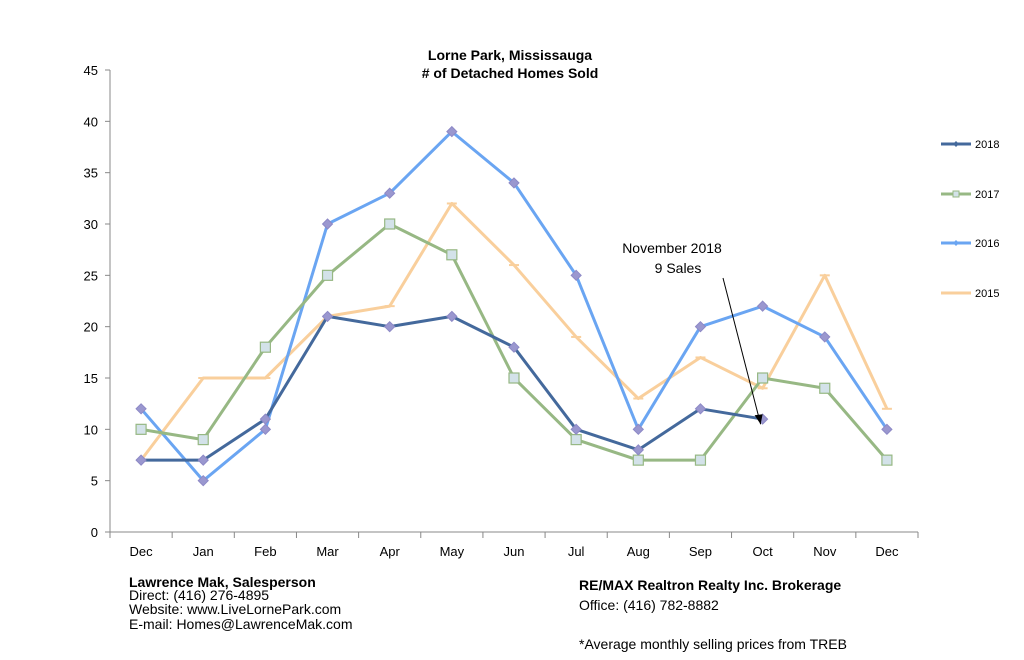 The height and width of the screenshot is (660, 1024). I want to click on agent-website: Website: www.LiveLornePark.com, so click(235, 609).